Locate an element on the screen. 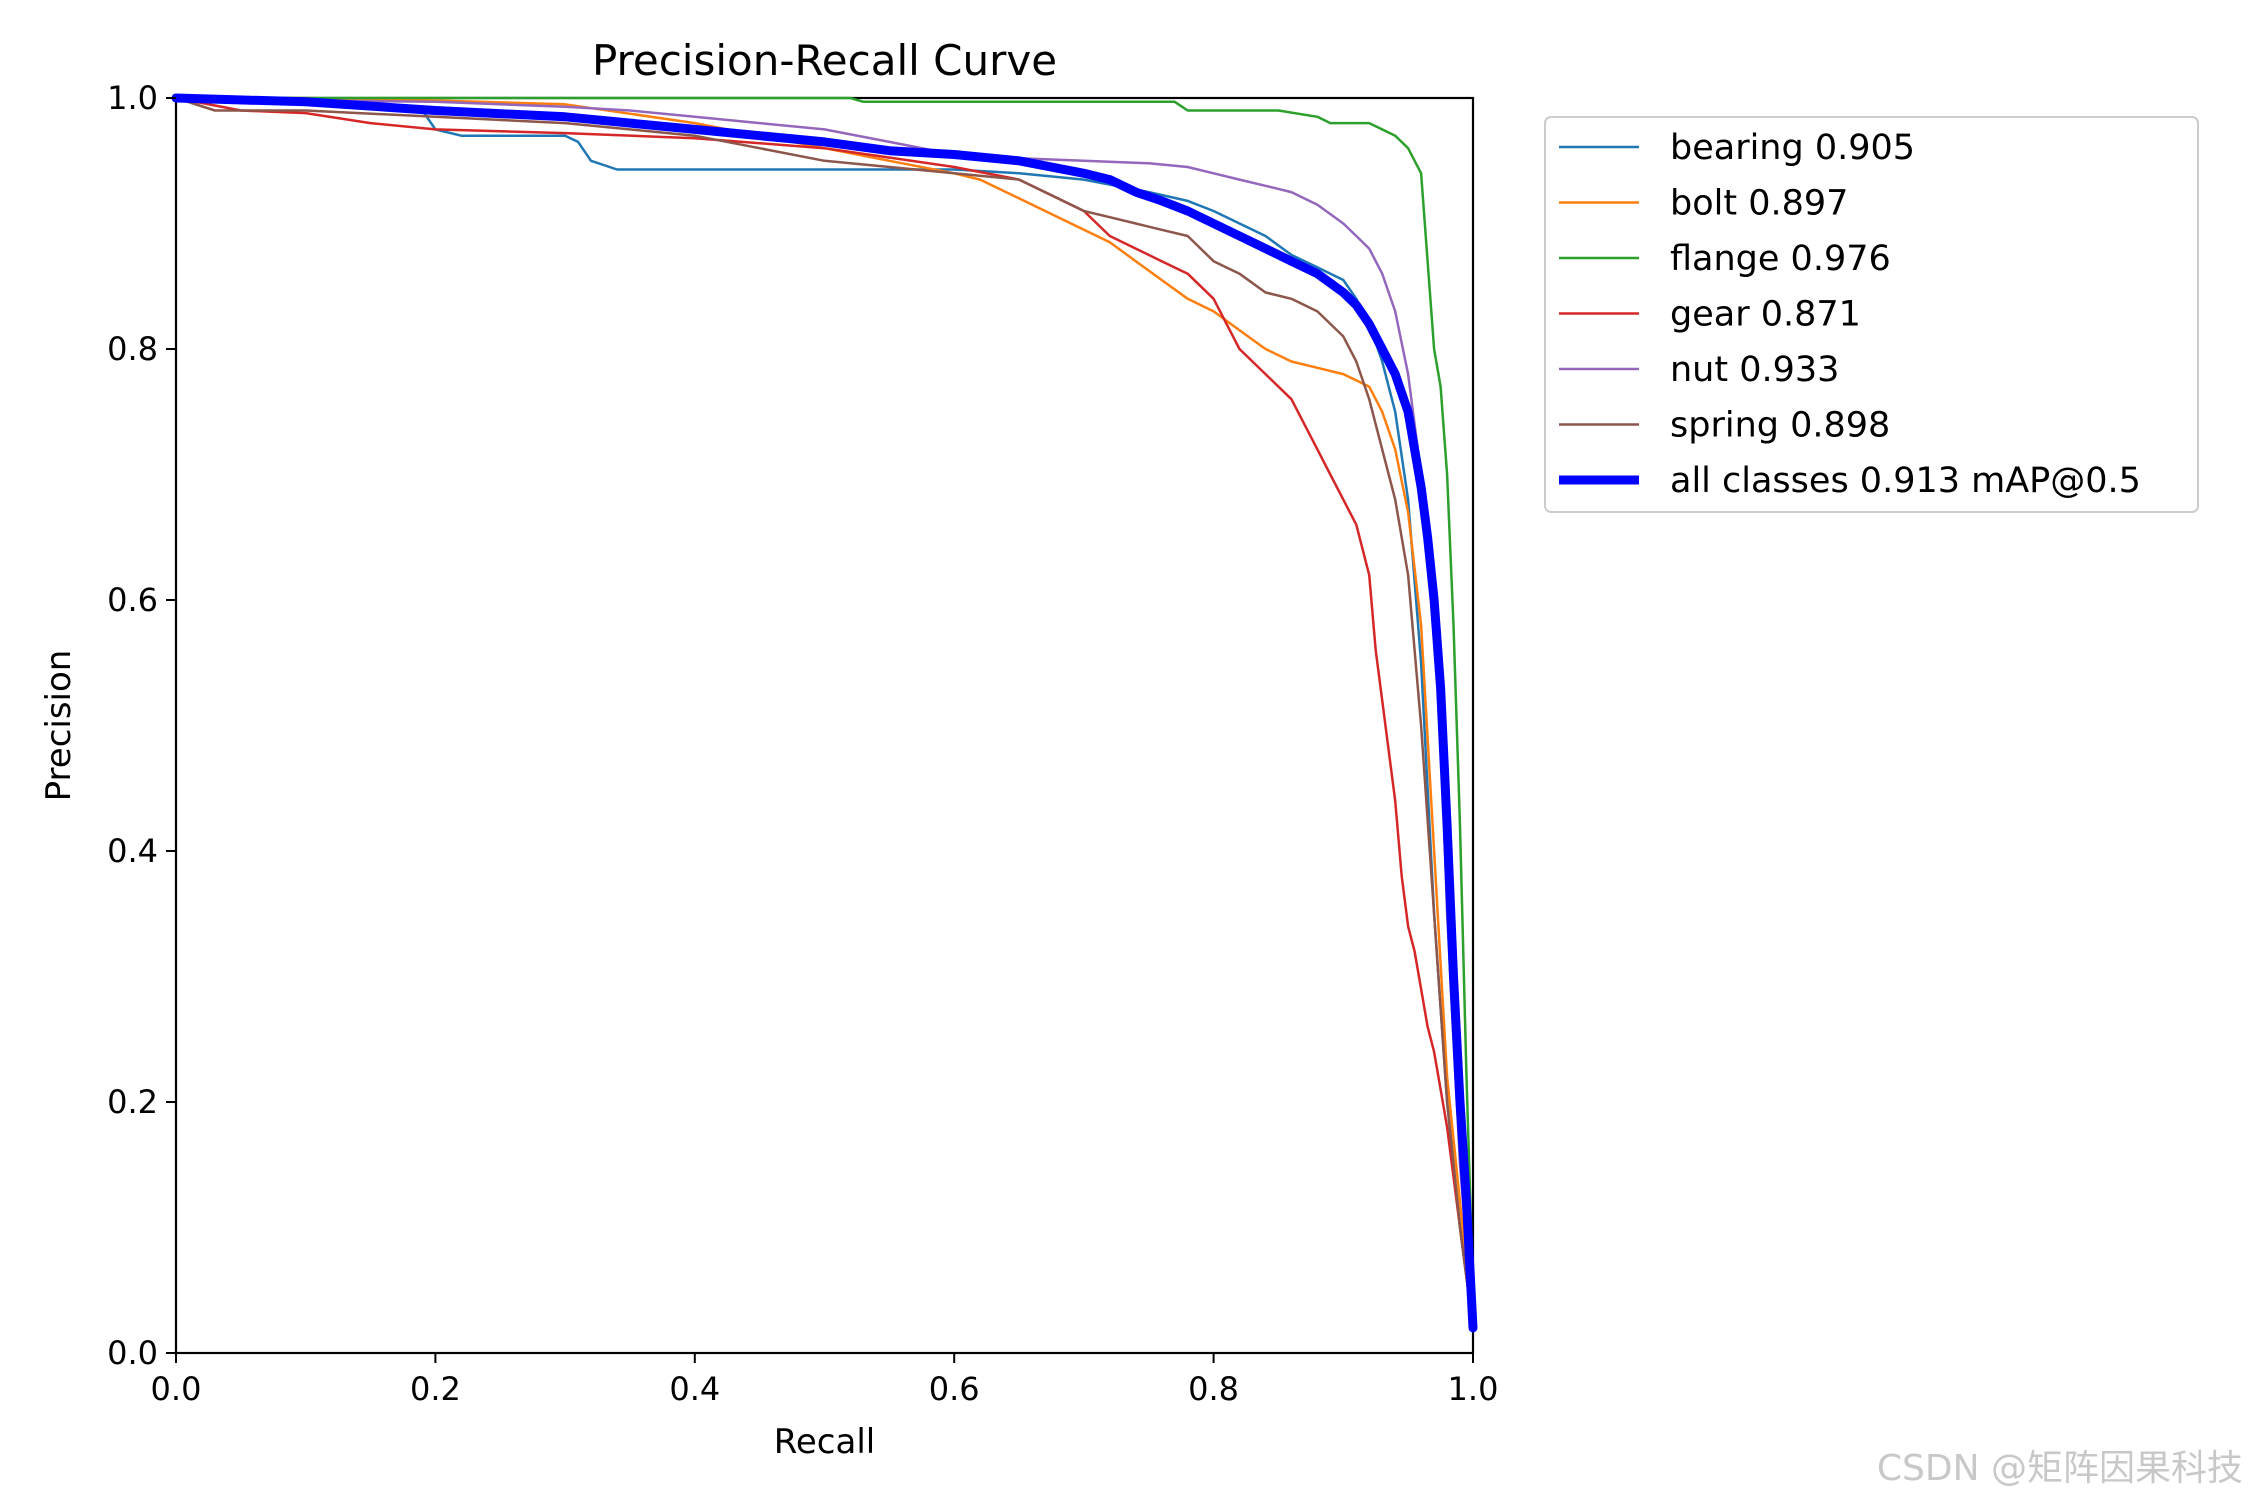 The height and width of the screenshot is (1500, 2250). x-tick-label: 0.4 is located at coordinates (694, 1389).